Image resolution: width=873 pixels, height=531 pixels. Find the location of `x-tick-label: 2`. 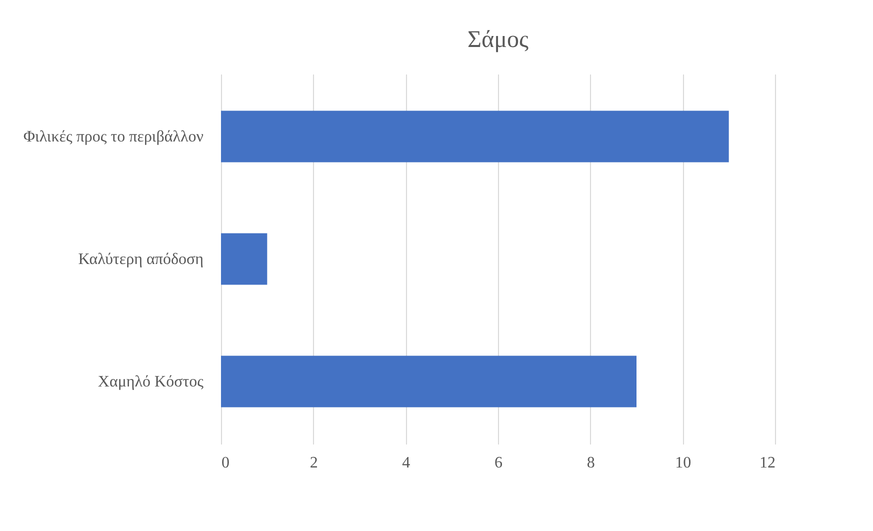

x-tick-label: 2 is located at coordinates (314, 463).